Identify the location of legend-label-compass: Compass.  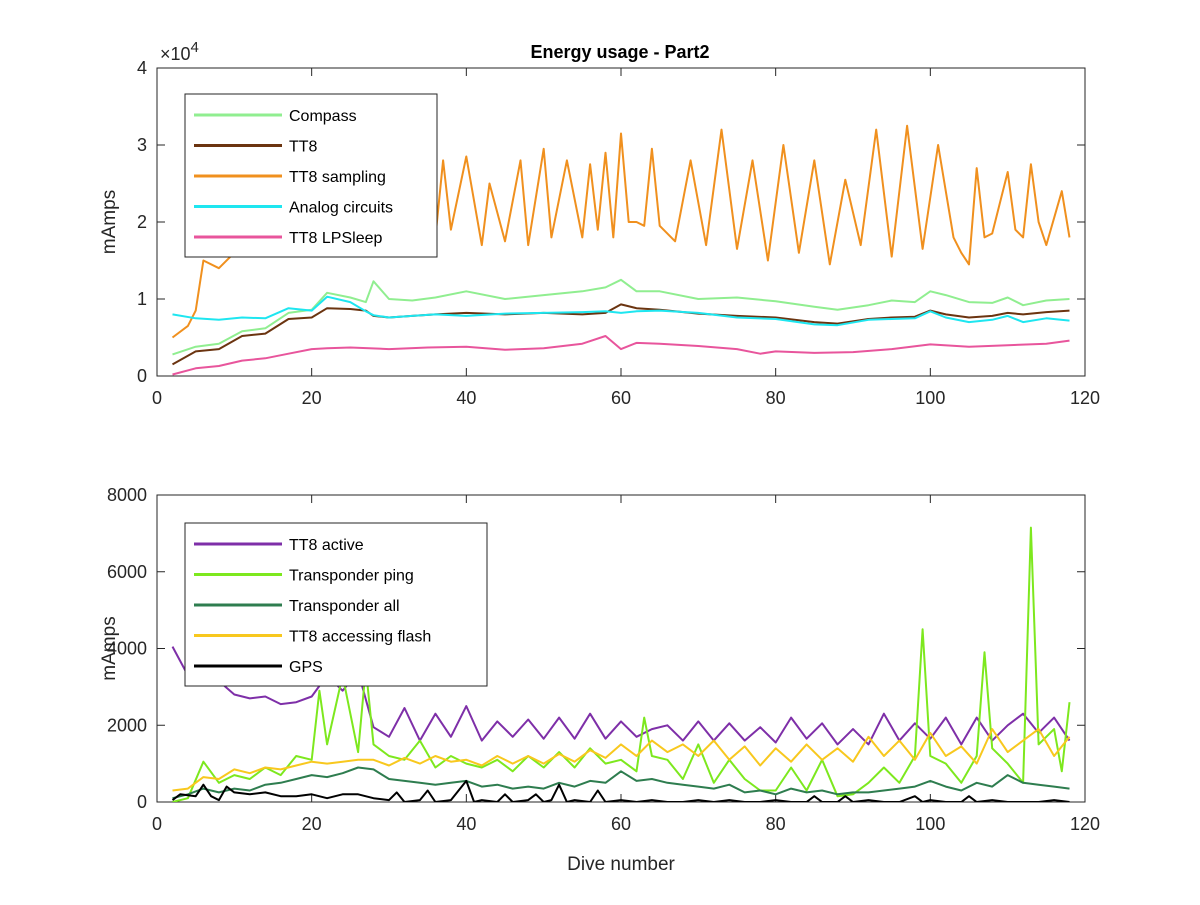
(323, 116).